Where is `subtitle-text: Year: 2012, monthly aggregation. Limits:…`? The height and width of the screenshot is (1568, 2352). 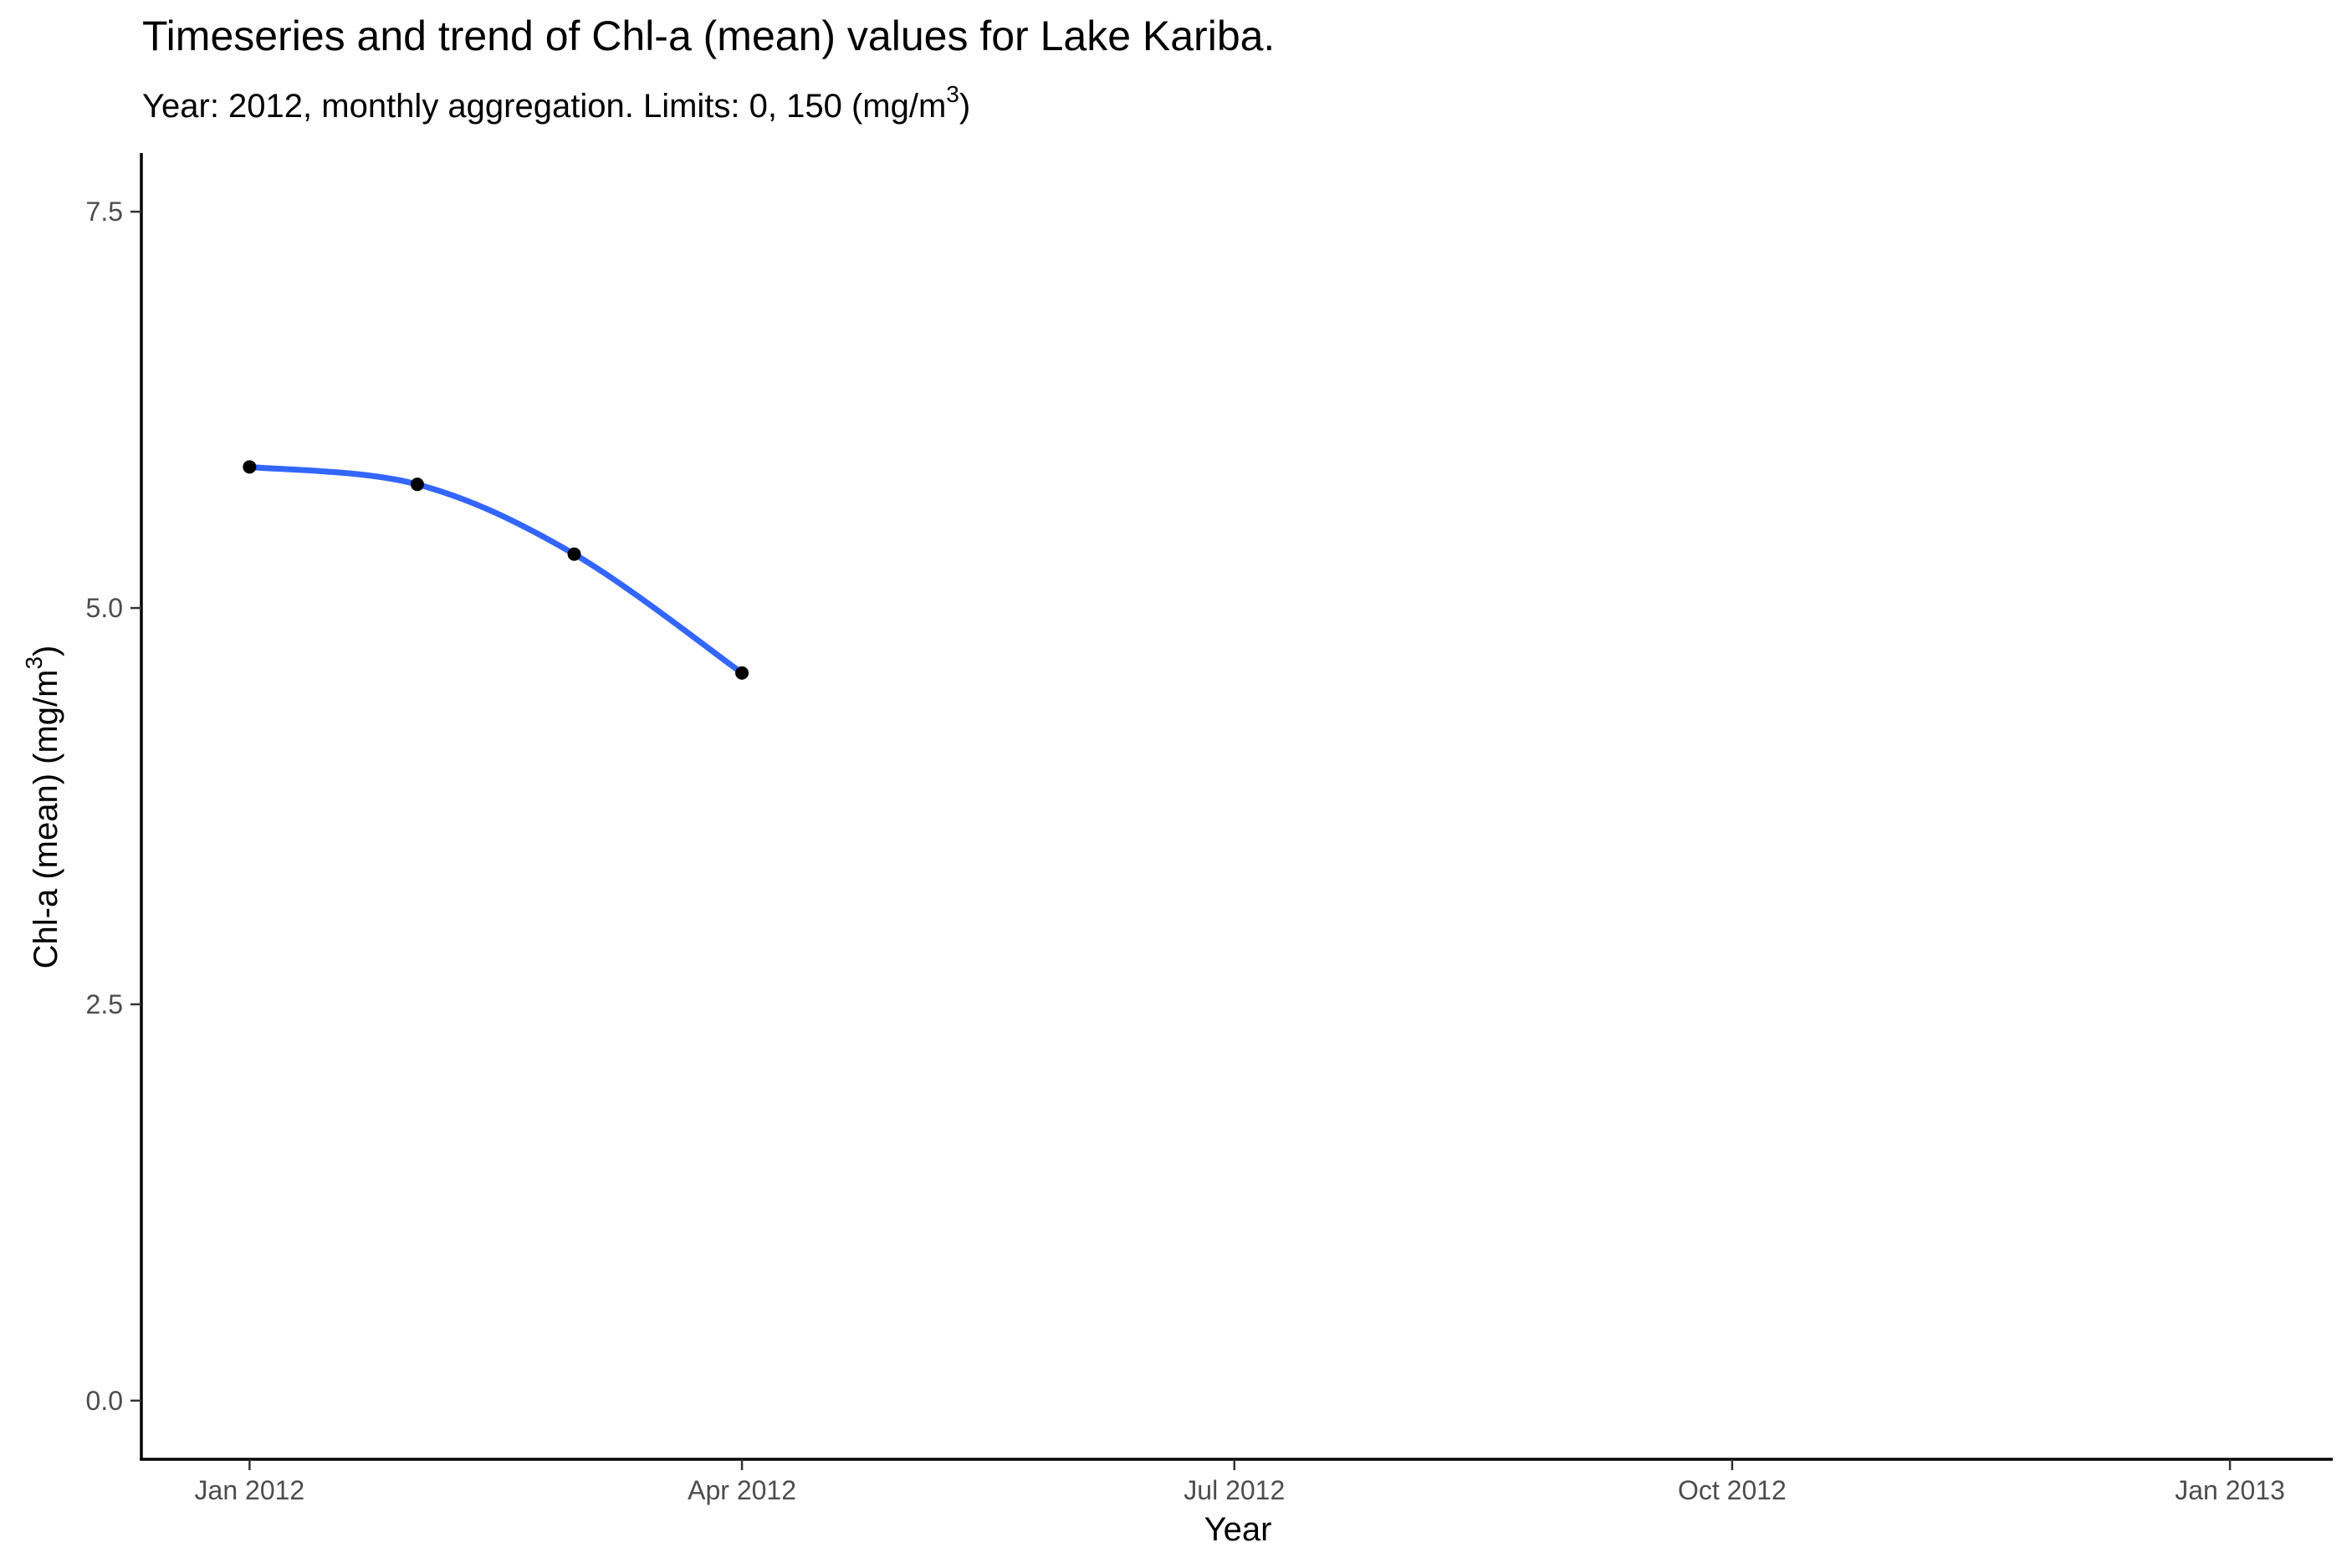 subtitle-text: Year: 2012, monthly aggregation. Limits:… is located at coordinates (544, 106).